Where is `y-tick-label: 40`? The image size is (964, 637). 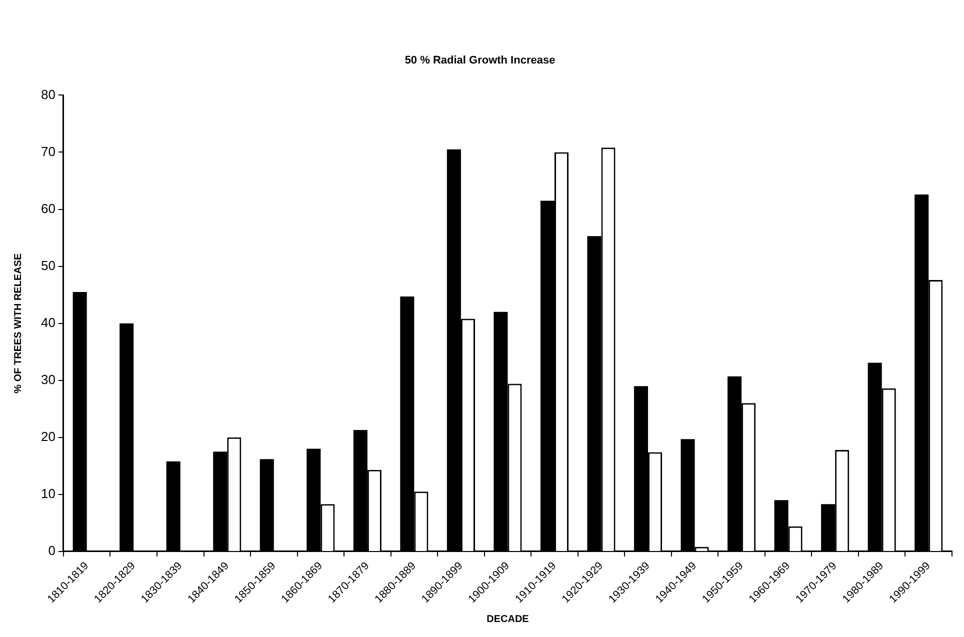 y-tick-label: 40 is located at coordinates (48, 322).